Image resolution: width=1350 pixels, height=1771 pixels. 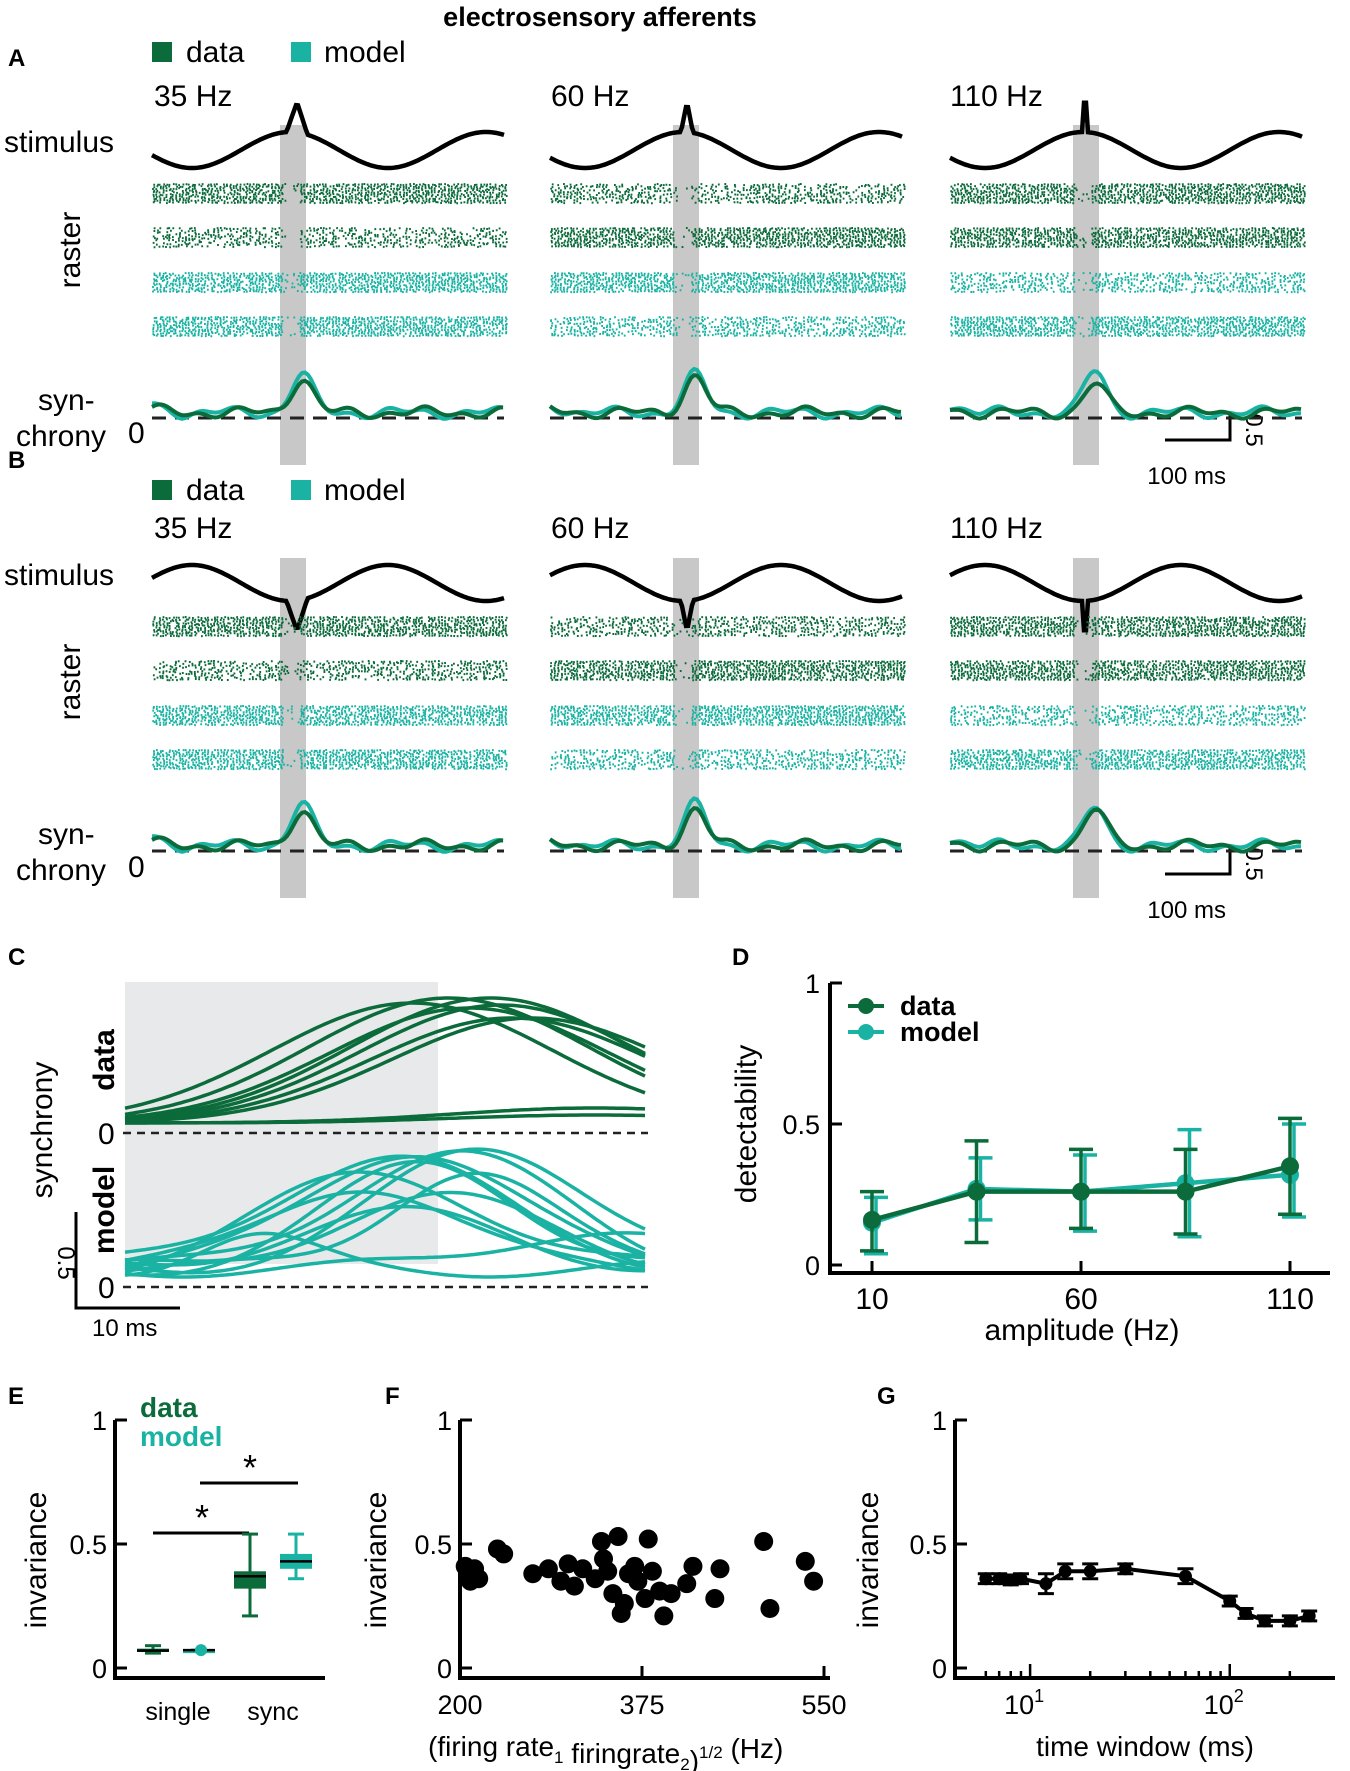 I want to click on panel-letter-c: C, so click(x=16, y=957).